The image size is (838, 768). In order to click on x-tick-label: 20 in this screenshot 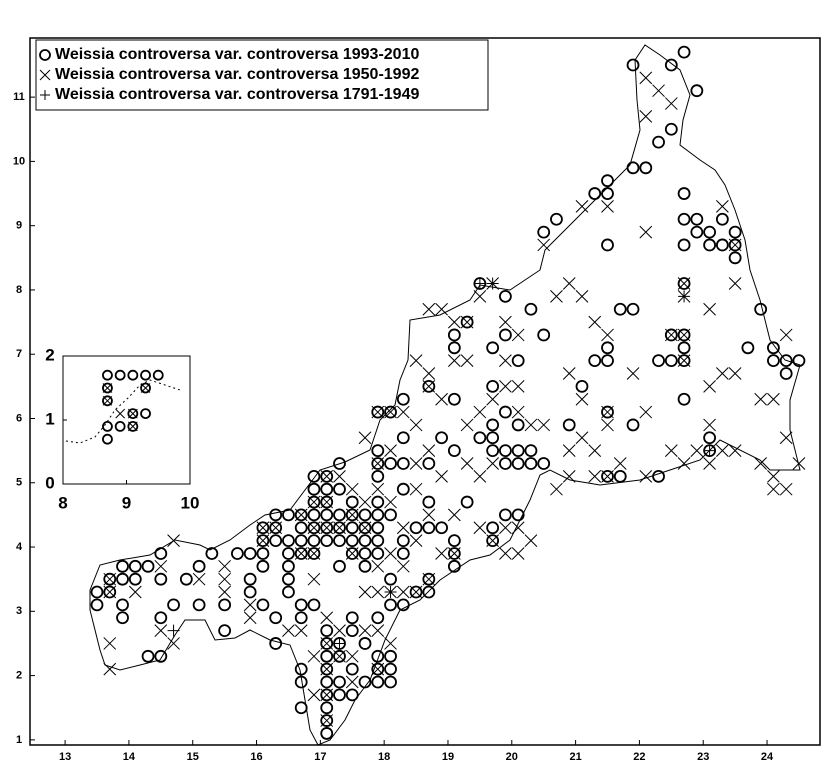, I will do `click(512, 757)`.